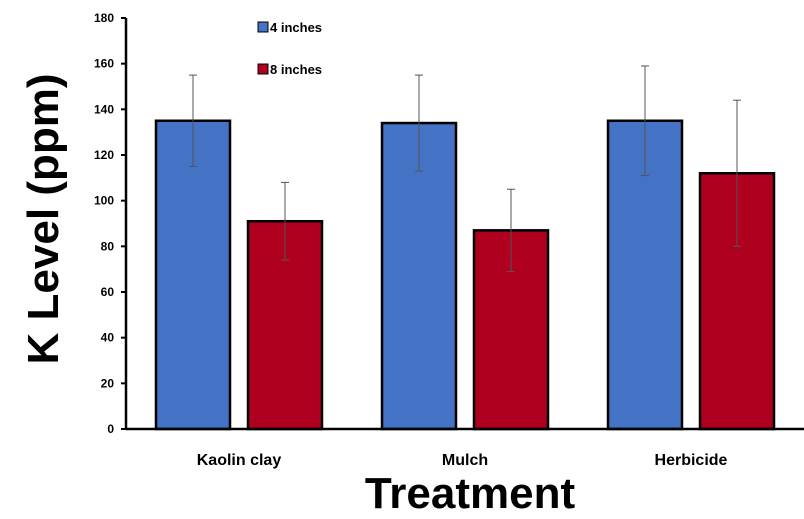  What do you see at coordinates (43, 219) in the screenshot?
I see `y-axis-title: K Level (ppm)` at bounding box center [43, 219].